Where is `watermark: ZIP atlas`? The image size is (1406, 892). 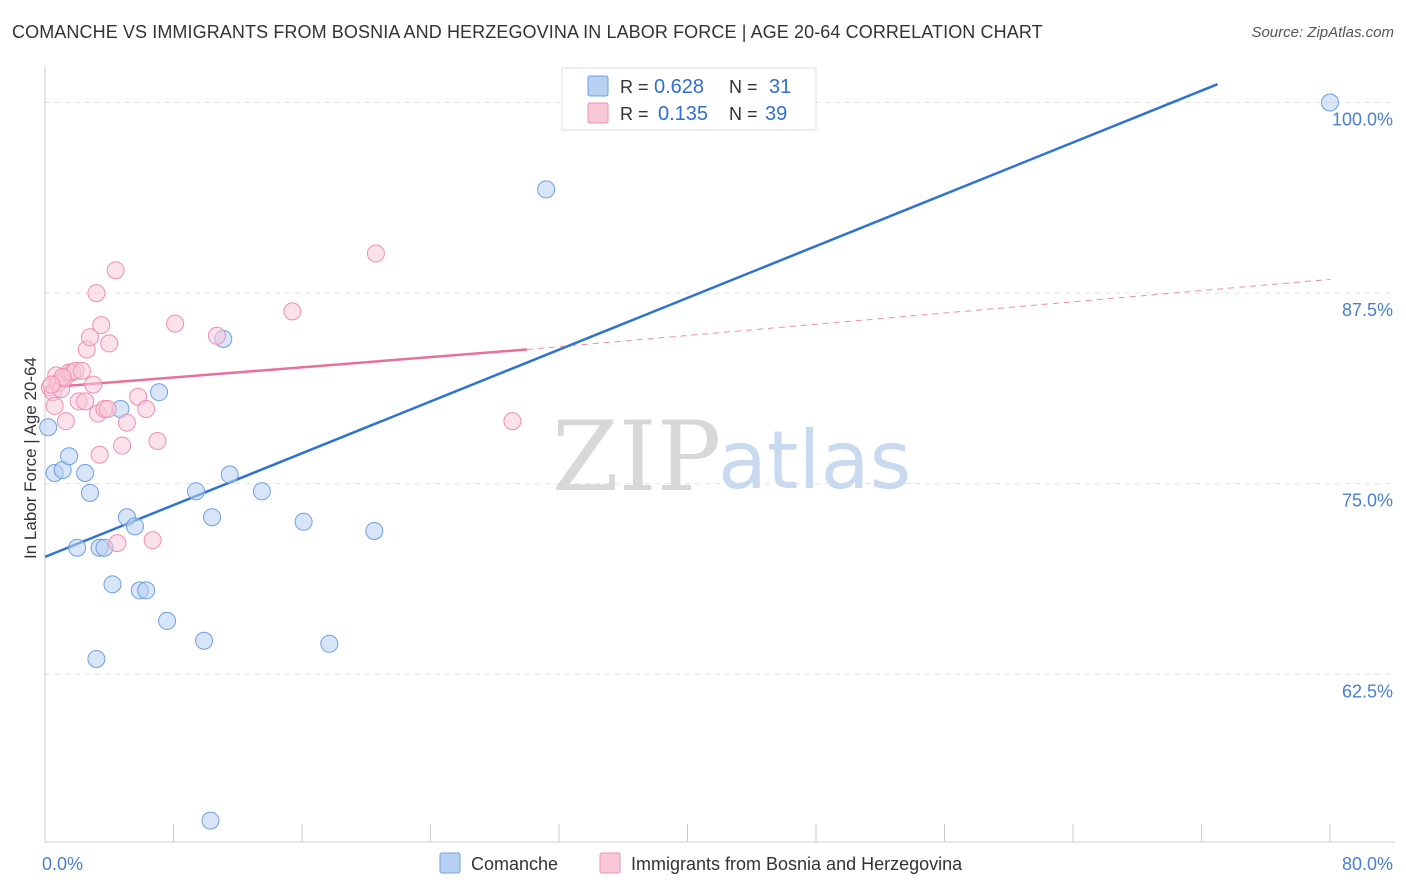
watermark: ZIP atlas is located at coordinates (731, 457).